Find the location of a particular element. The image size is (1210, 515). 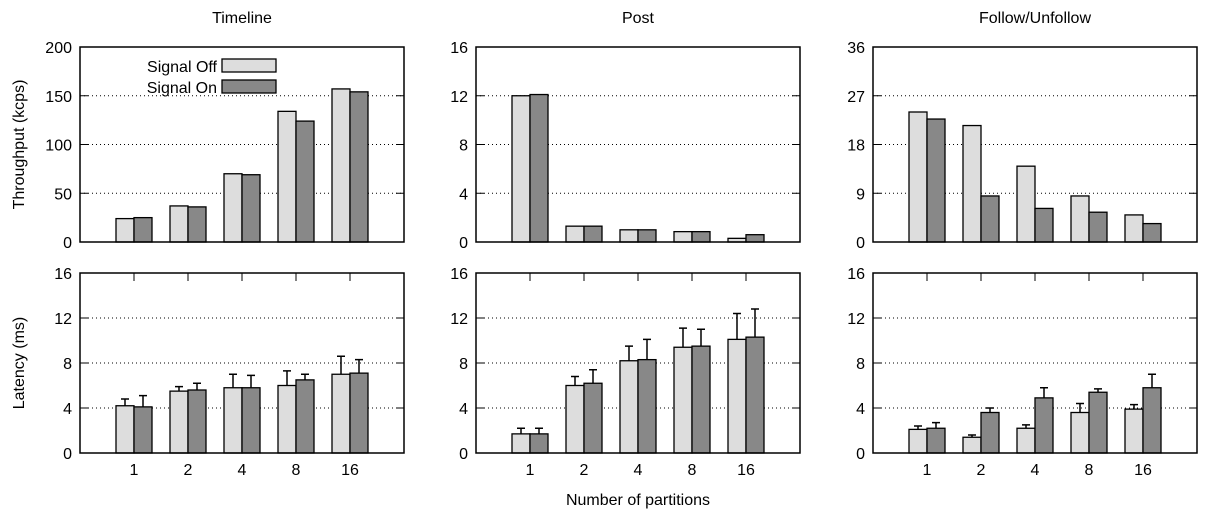

ytick-label: 50 is located at coordinates (63, 194).